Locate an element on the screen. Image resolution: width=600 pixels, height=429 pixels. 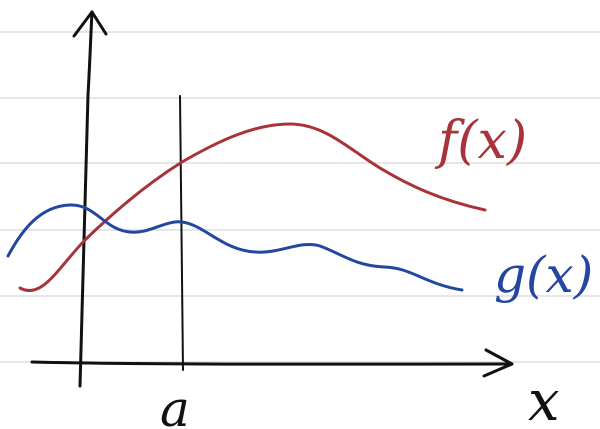
x-axis-arrowhead is located at coordinates (498, 363).